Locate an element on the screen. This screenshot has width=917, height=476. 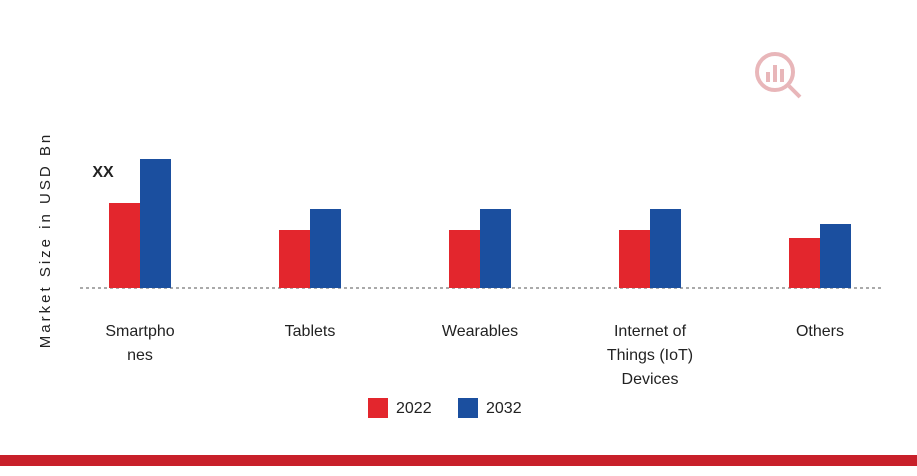
x-tick-label: Others is located at coordinates (820, 331).